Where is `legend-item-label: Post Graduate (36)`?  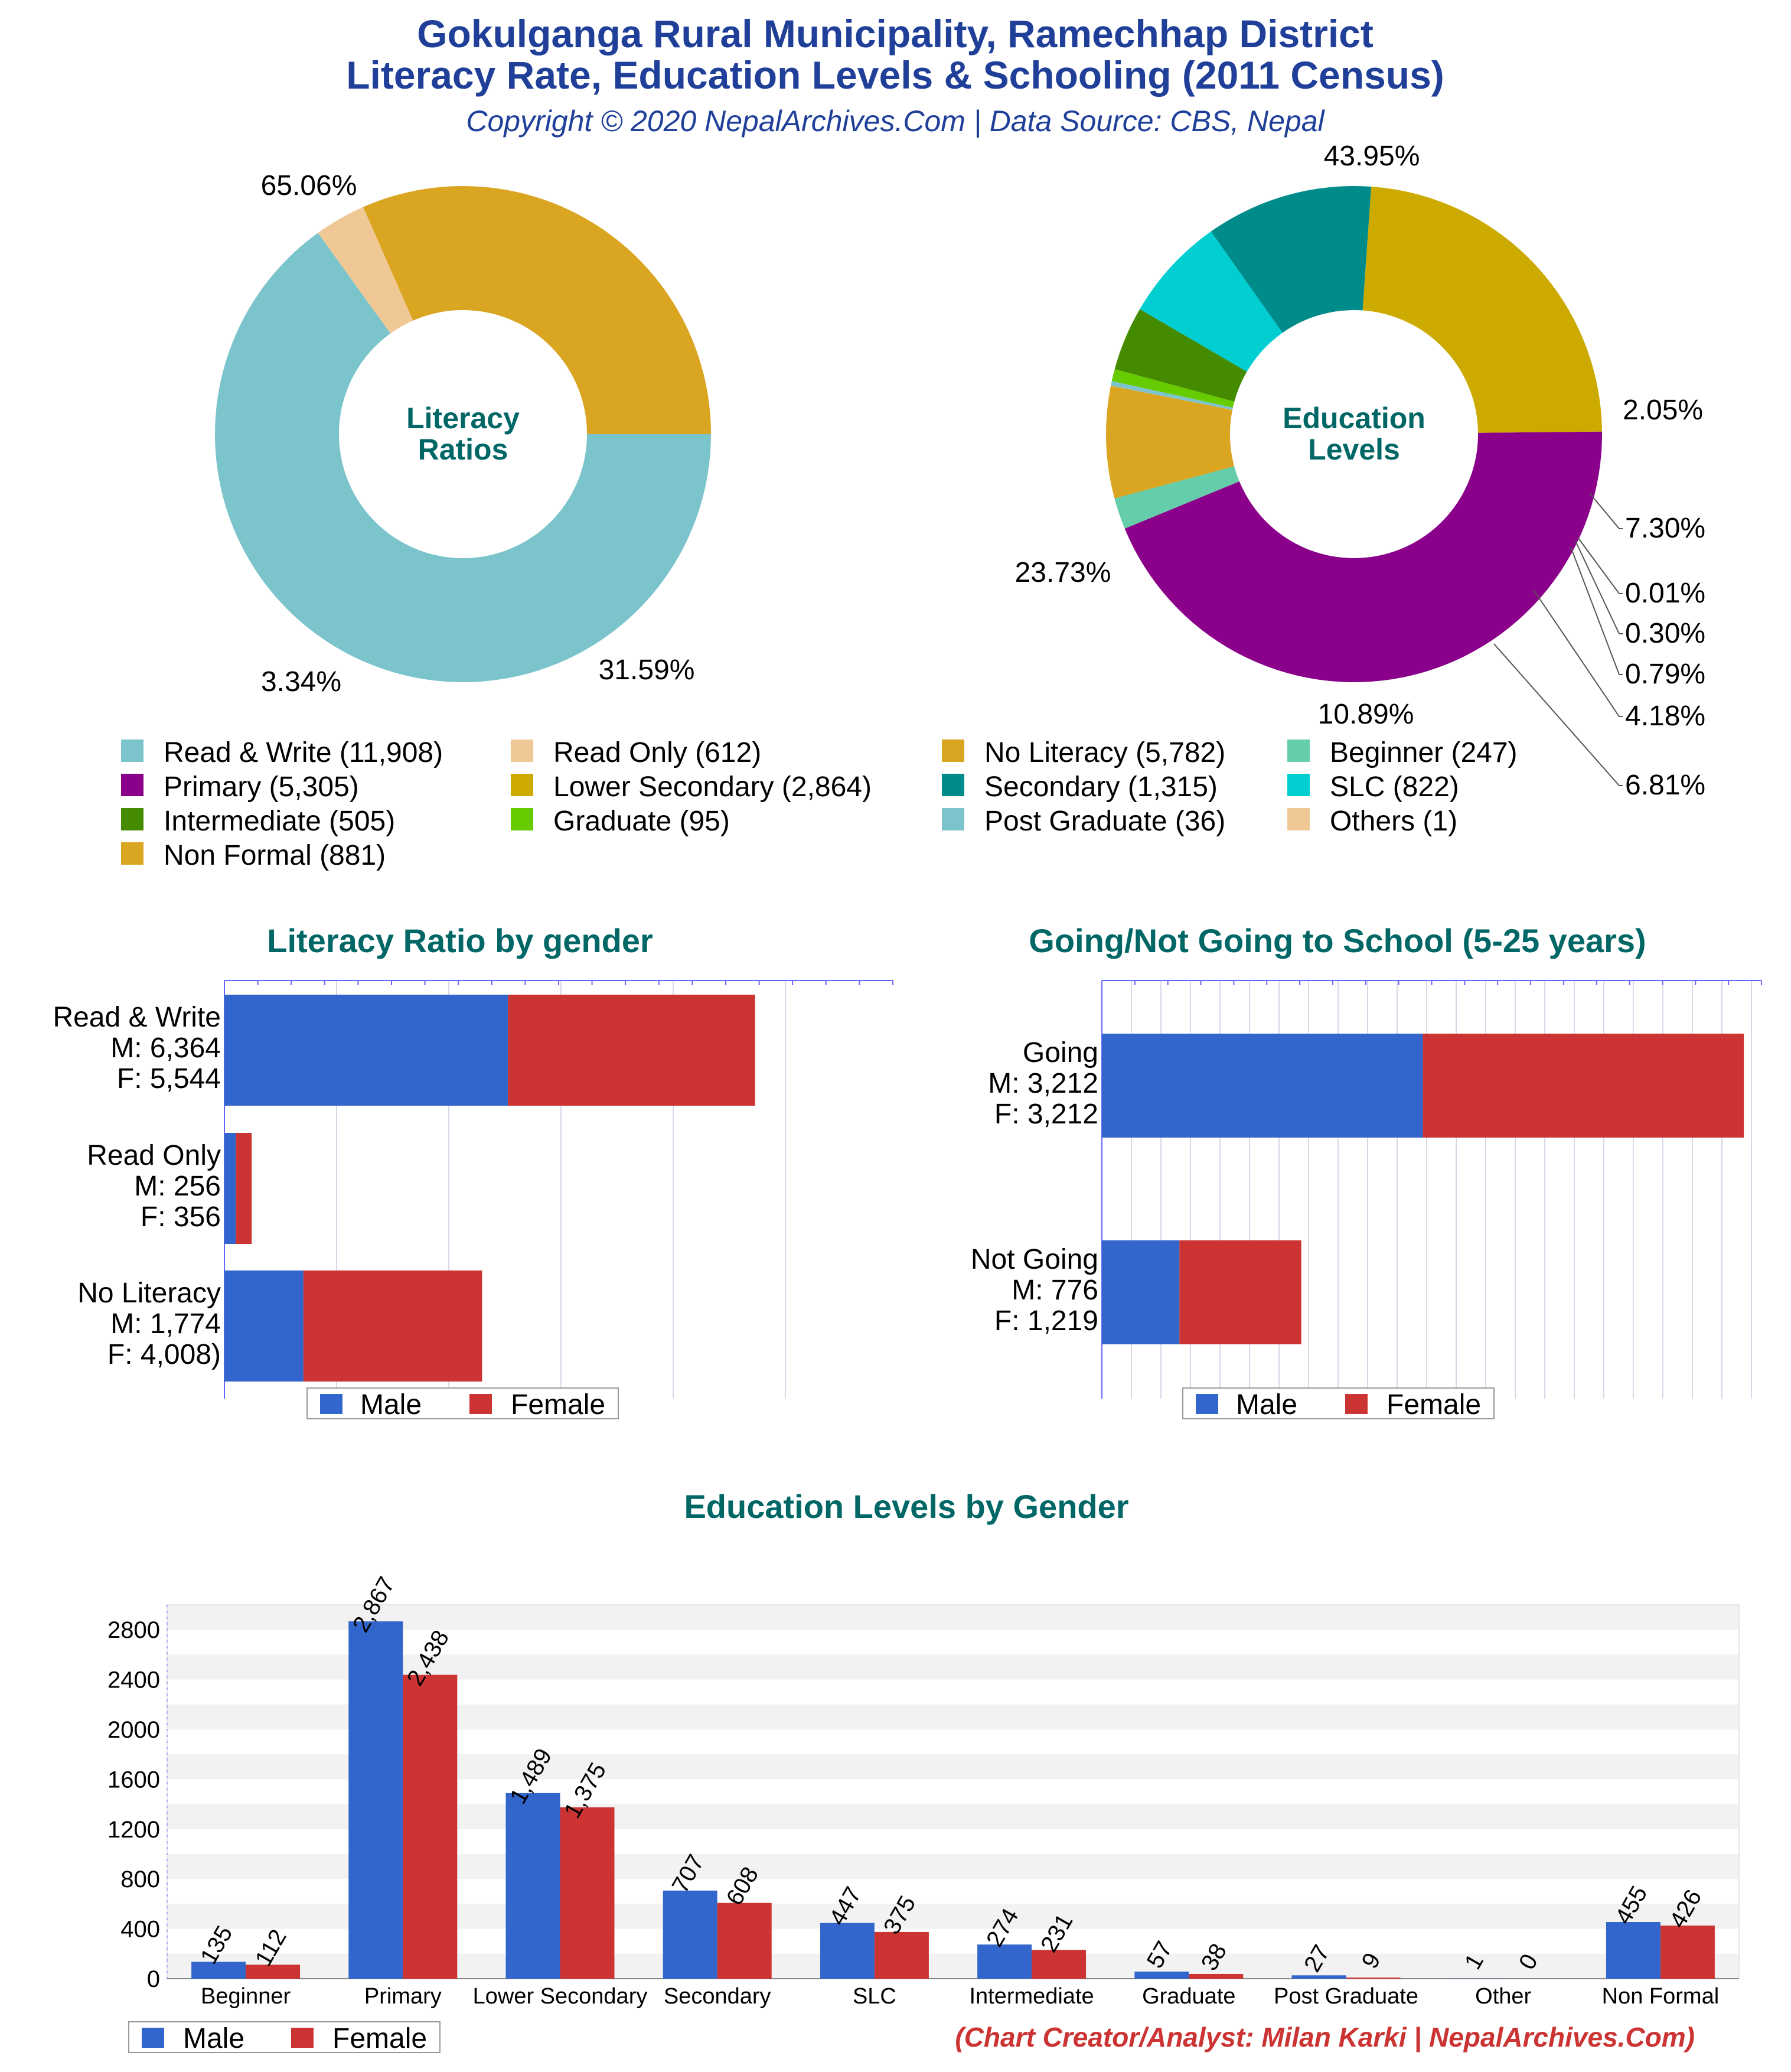
legend-item-label: Post Graduate (36) is located at coordinates (1104, 821).